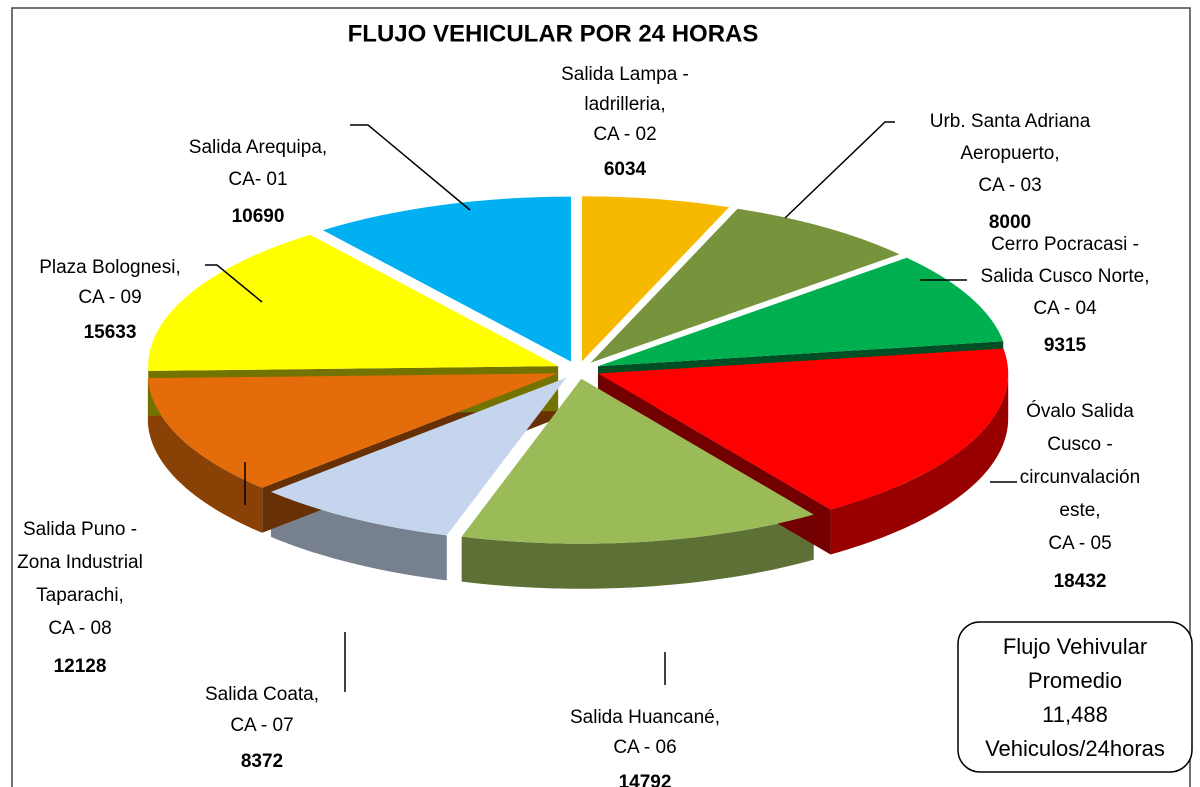 This screenshot has width=1200, height=787. Describe the element at coordinates (258, 147) in the screenshot. I see `slice-label: Salida Arequipa,` at that location.